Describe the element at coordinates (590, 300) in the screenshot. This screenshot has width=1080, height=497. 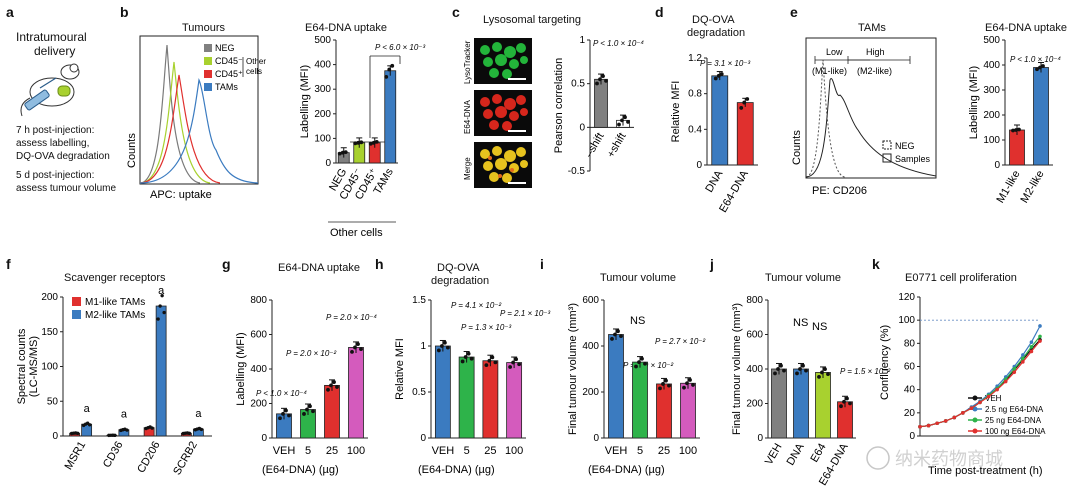
I see `y-tick-label-i: 600` at that location.